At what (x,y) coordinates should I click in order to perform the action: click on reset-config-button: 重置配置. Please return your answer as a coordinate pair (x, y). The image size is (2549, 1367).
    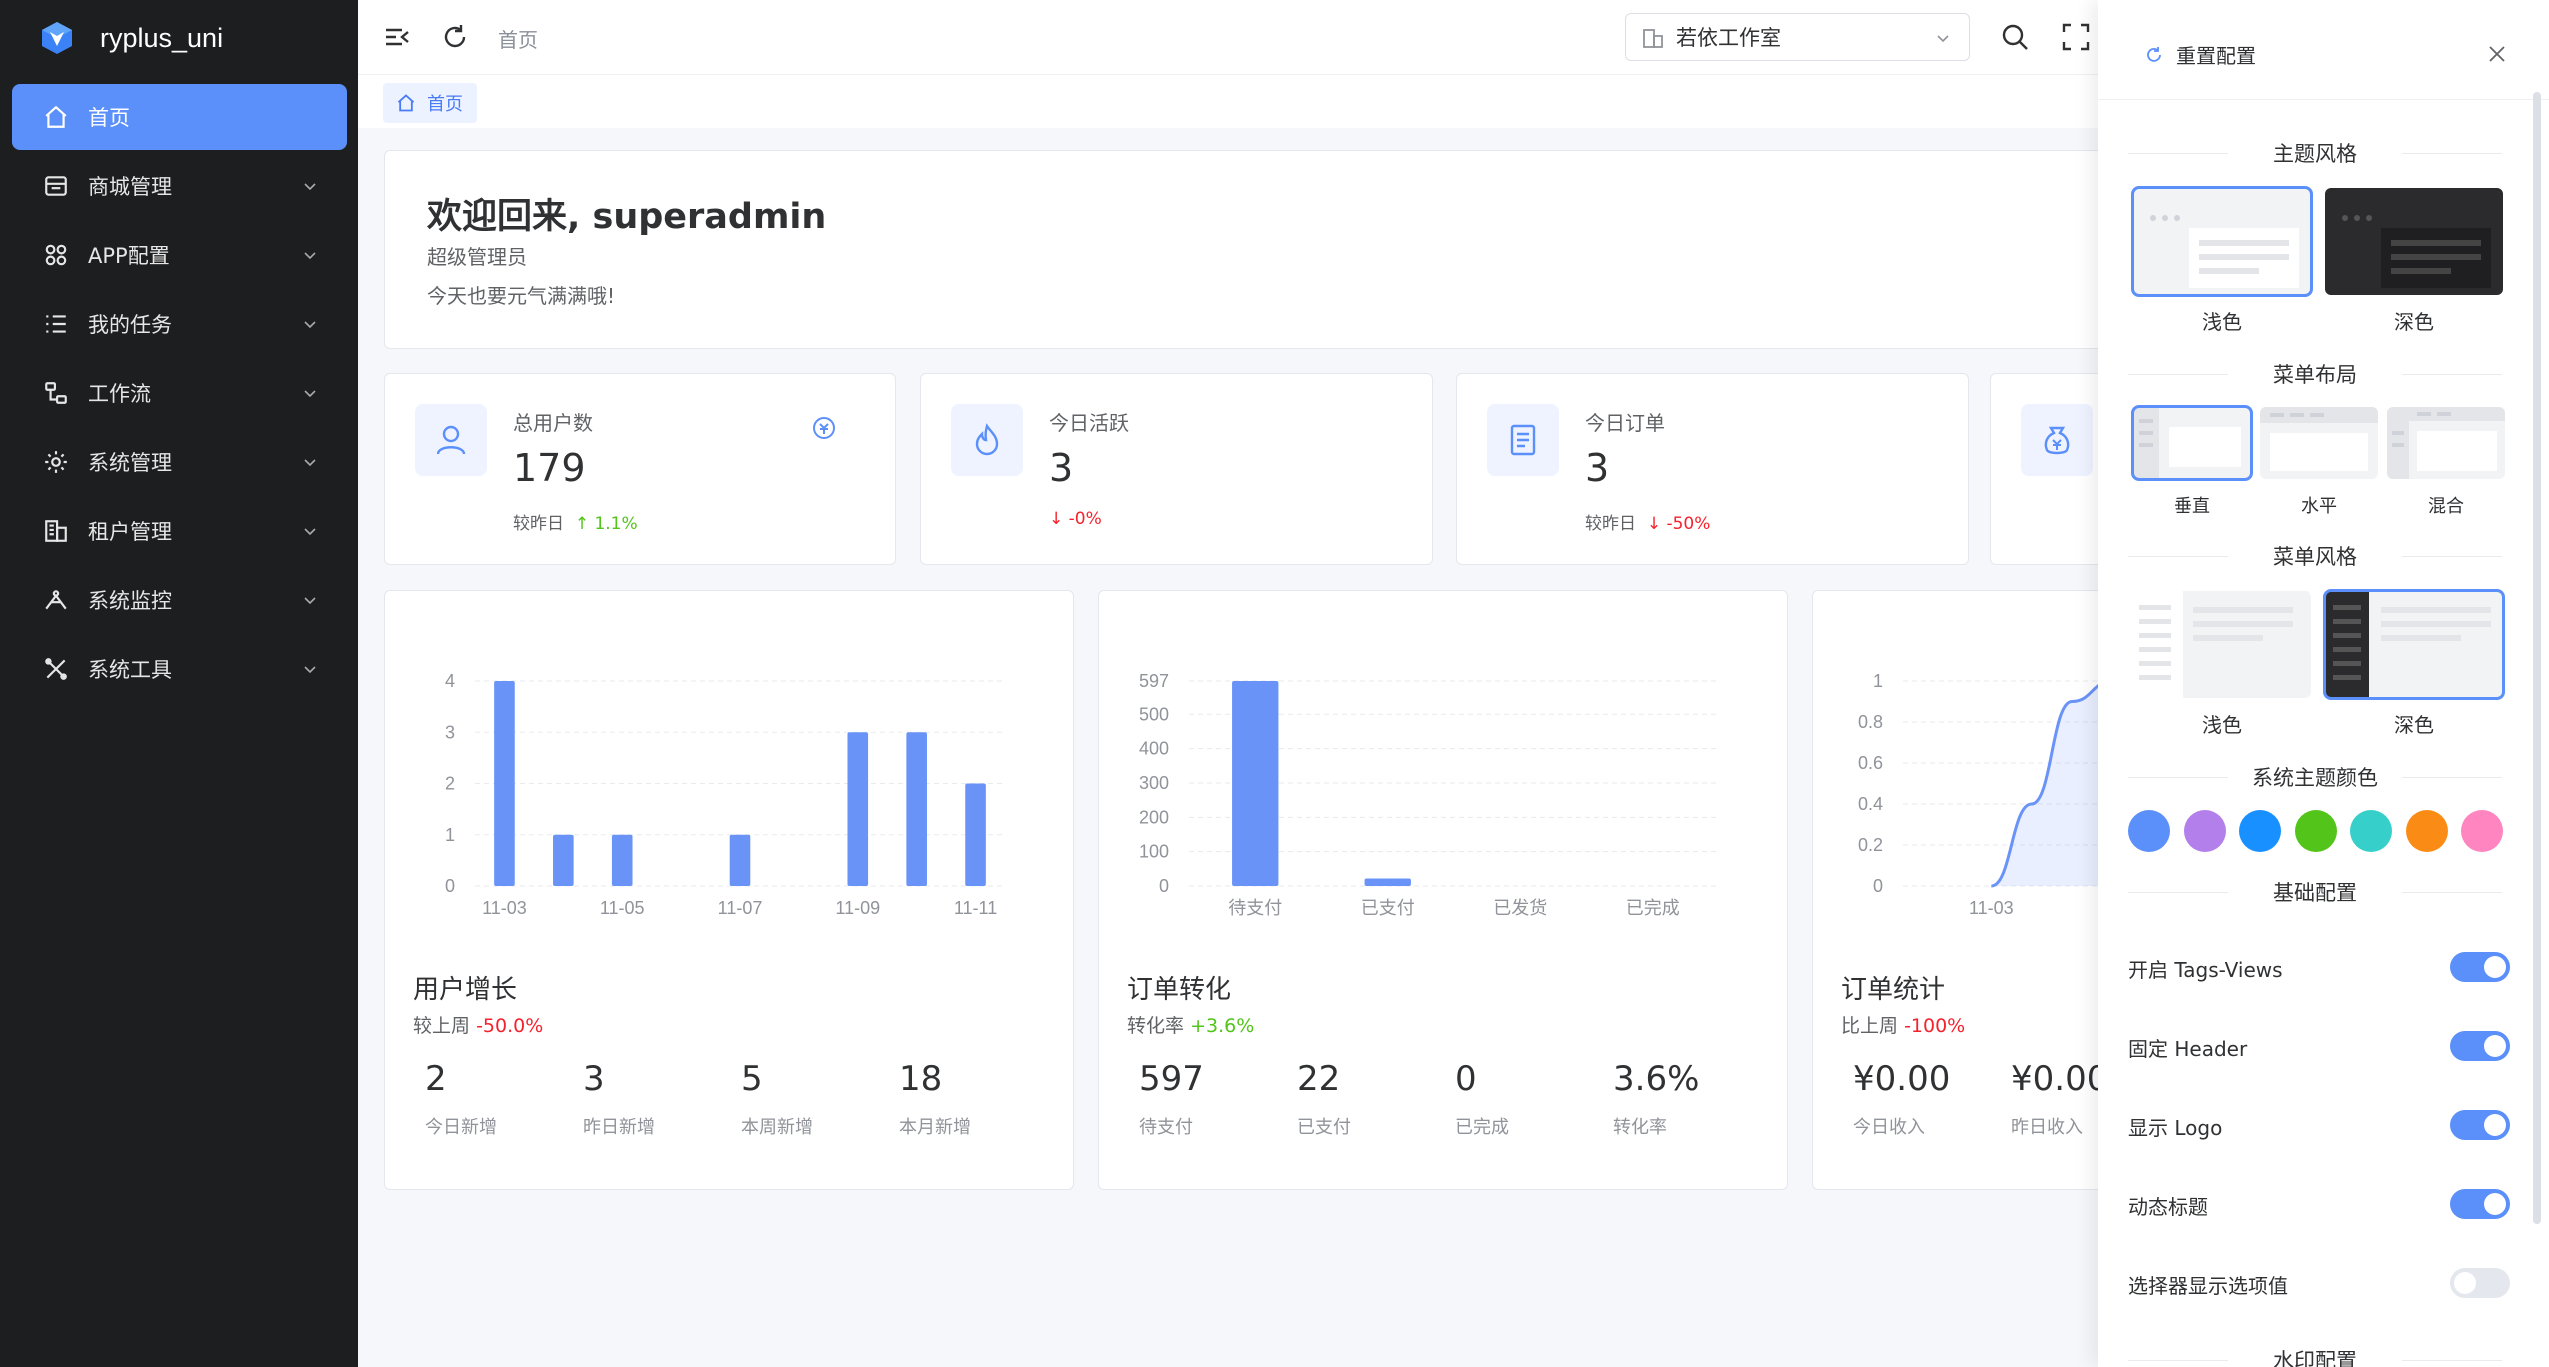
    Looking at the image, I should click on (2200, 54).